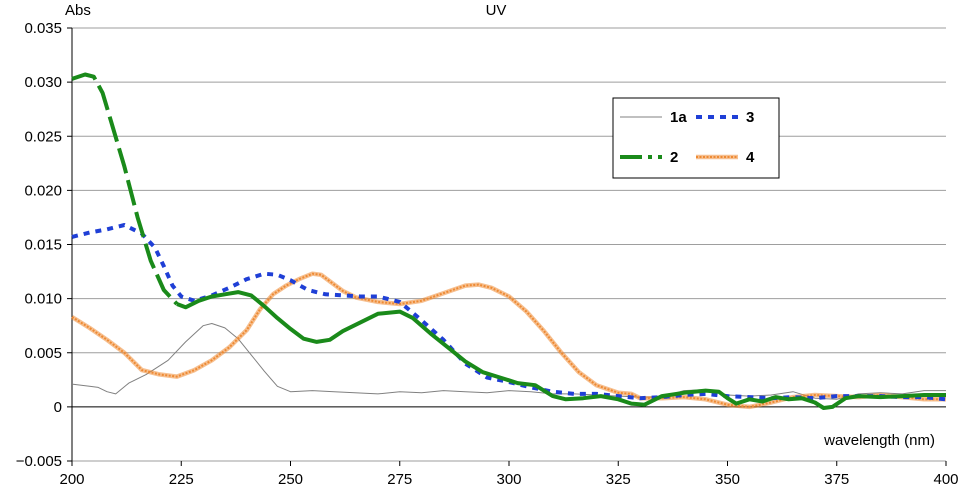 Image resolution: width=964 pixels, height=493 pixels. Describe the element at coordinates (43, 190) in the screenshot. I see `y-tick-label: 0.020` at that location.